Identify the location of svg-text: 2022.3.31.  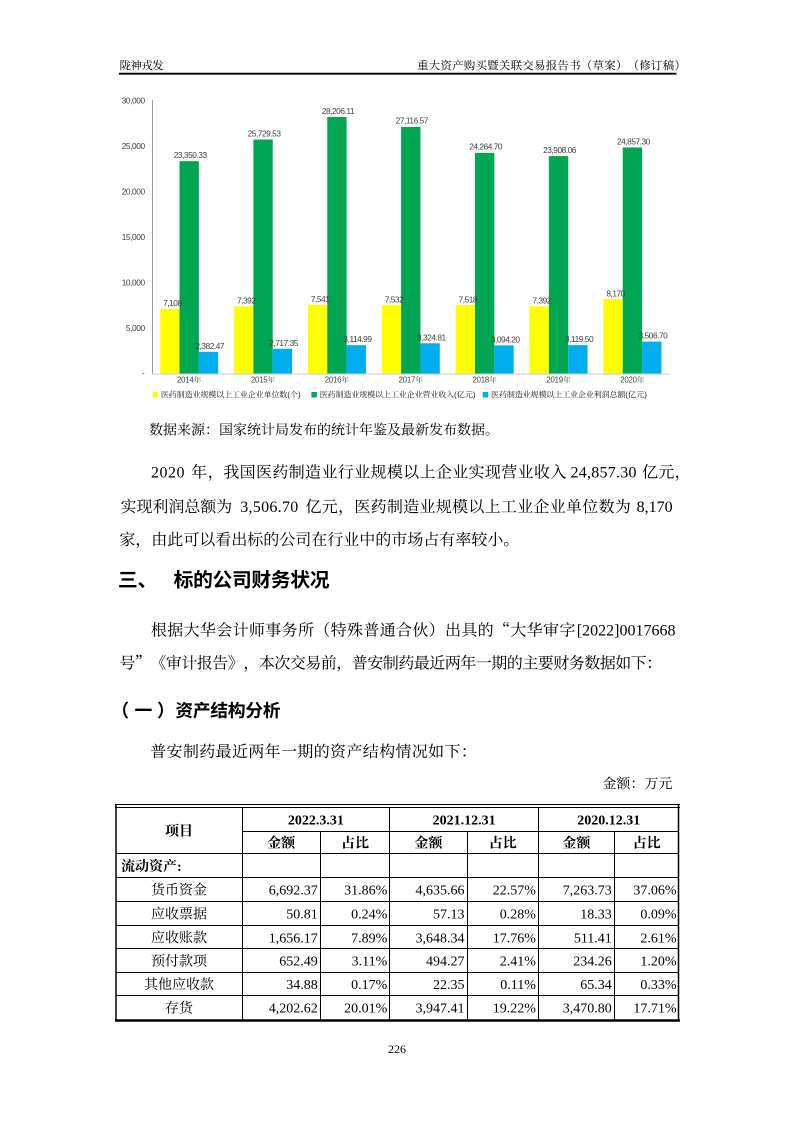
(316, 821).